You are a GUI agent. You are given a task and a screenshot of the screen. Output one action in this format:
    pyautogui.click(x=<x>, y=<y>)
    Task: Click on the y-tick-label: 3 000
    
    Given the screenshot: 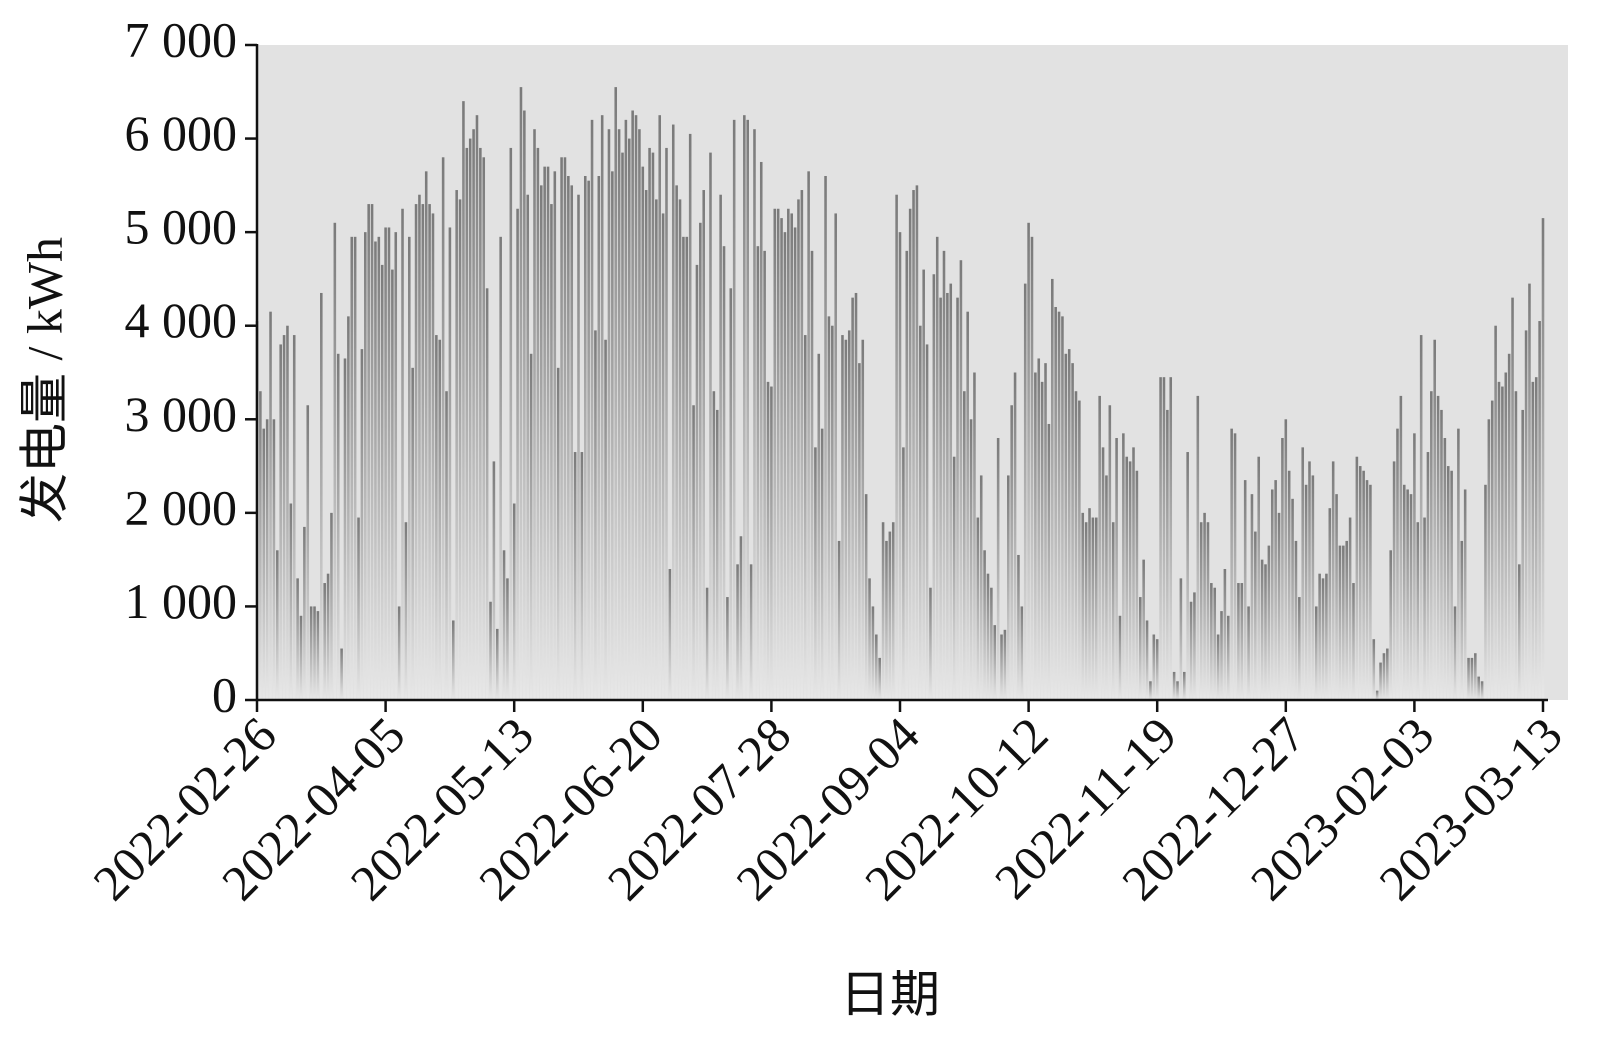 What is the action you would take?
    pyautogui.click(x=181, y=414)
    